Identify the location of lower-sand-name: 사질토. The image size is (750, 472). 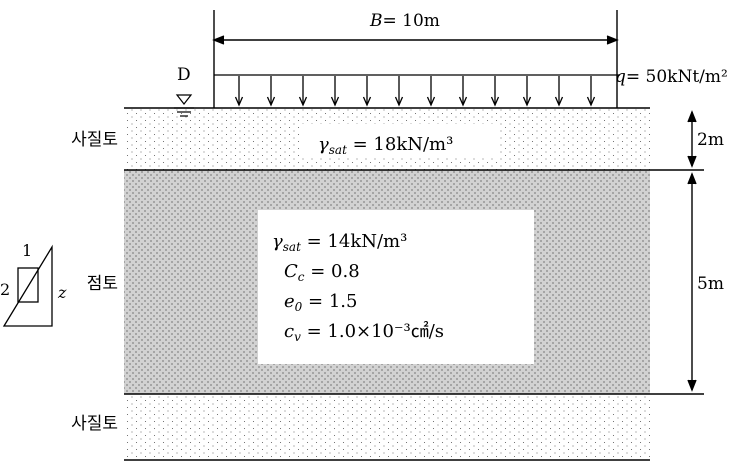
(94, 424).